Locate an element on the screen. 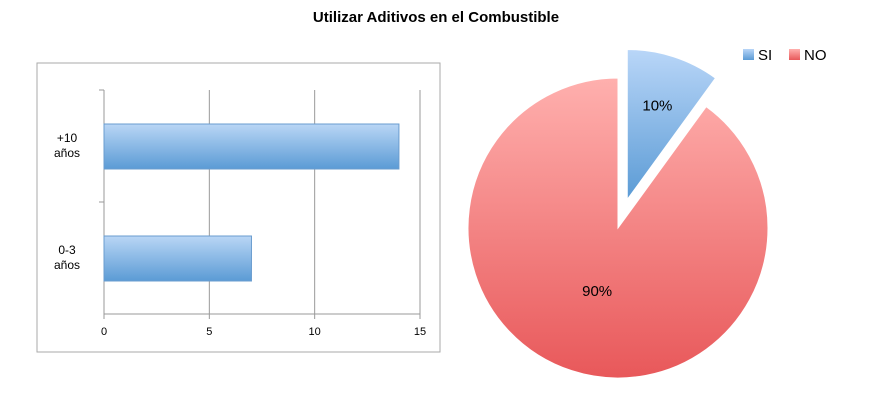 This screenshot has width=873, height=419. data-label: 10% is located at coordinates (657, 106).